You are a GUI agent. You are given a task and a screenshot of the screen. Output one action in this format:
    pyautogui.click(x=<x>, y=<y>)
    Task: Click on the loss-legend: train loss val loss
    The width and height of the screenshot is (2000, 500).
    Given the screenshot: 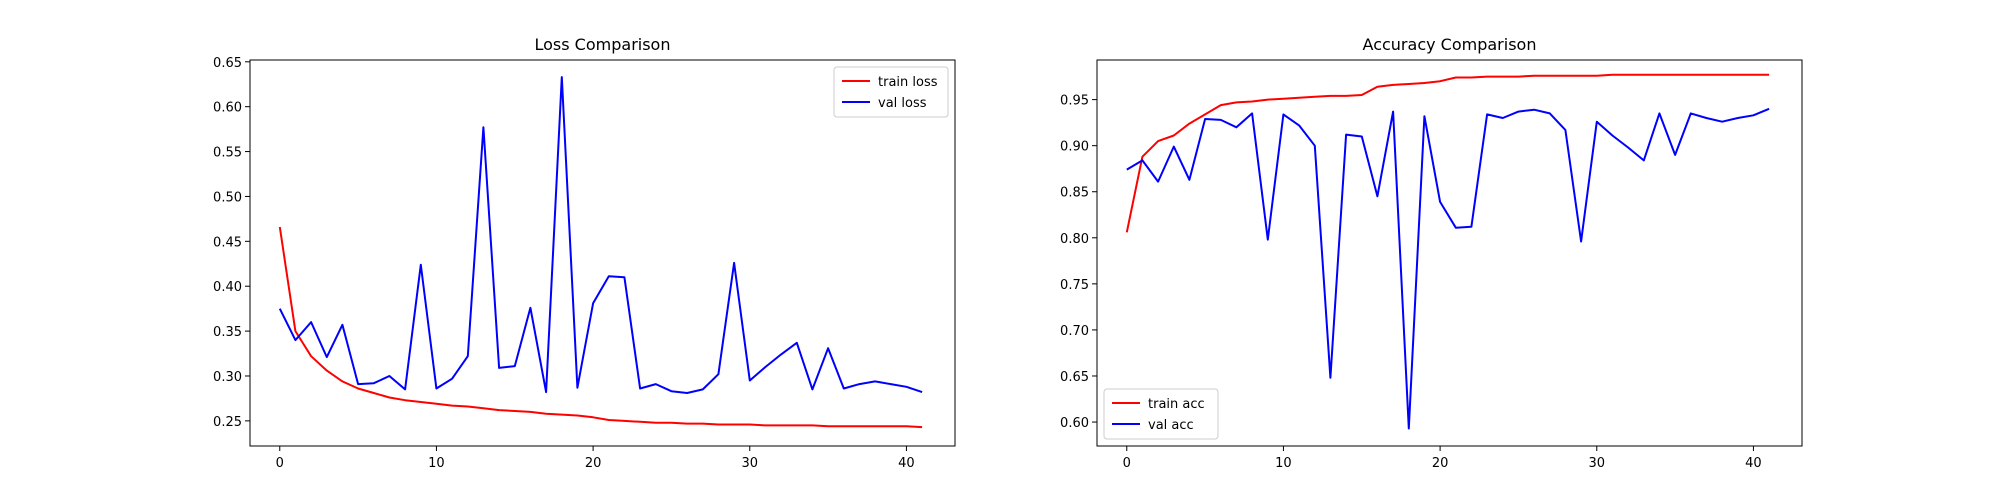 What is the action you would take?
    pyautogui.click(x=891, y=92)
    